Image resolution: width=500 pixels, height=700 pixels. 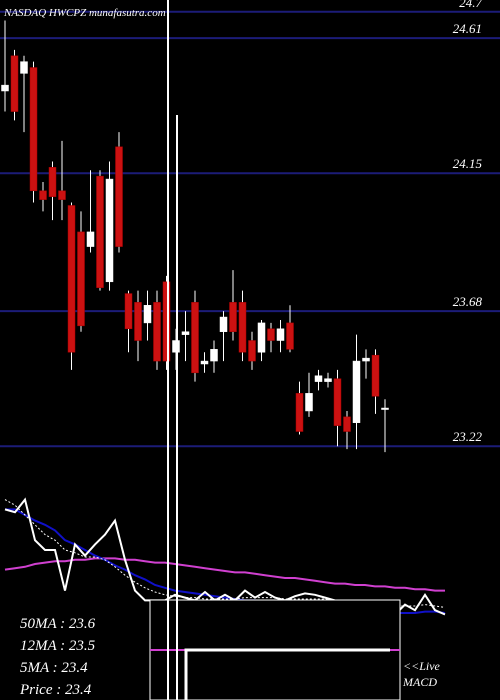 What do you see at coordinates (84, 13) in the screenshot?
I see `chart-title: NASDAQ HWCPZ munafasutra.com` at bounding box center [84, 13].